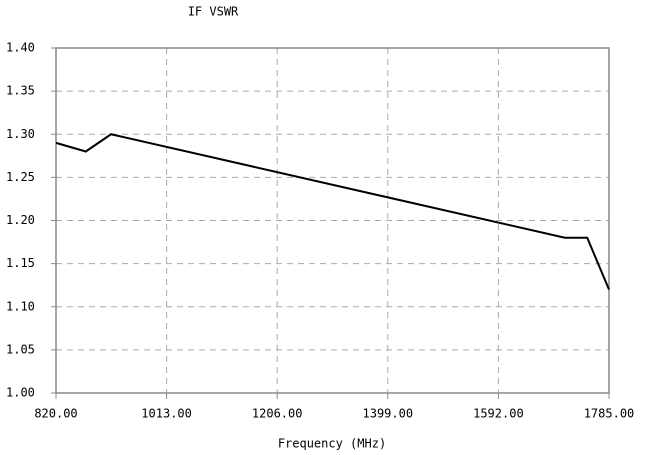 The height and width of the screenshot is (455, 652). Describe the element at coordinates (498, 414) in the screenshot. I see `x-tick-label: 1592.00` at that location.